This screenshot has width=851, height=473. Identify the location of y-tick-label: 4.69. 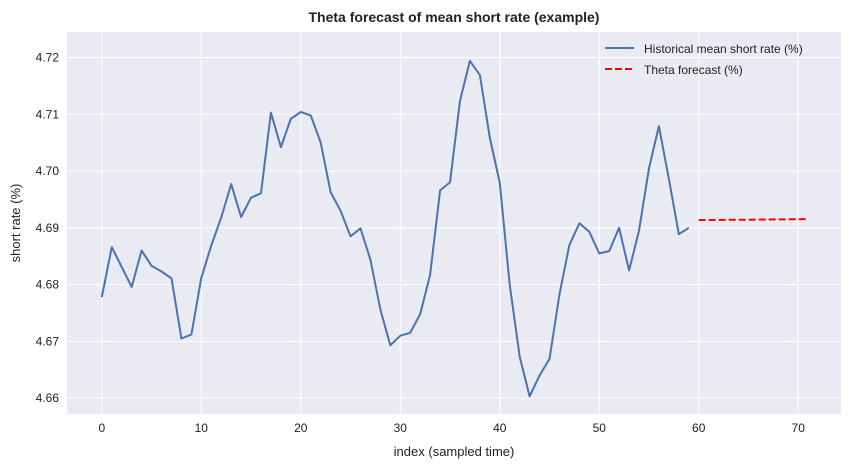
(48, 228).